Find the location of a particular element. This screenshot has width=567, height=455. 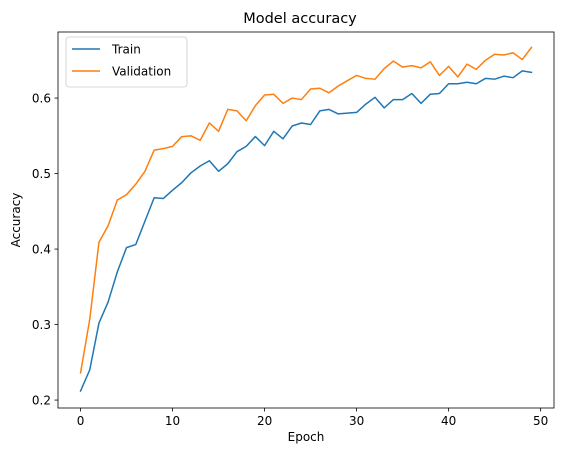

chart-title: Model accuracy is located at coordinates (300, 19).